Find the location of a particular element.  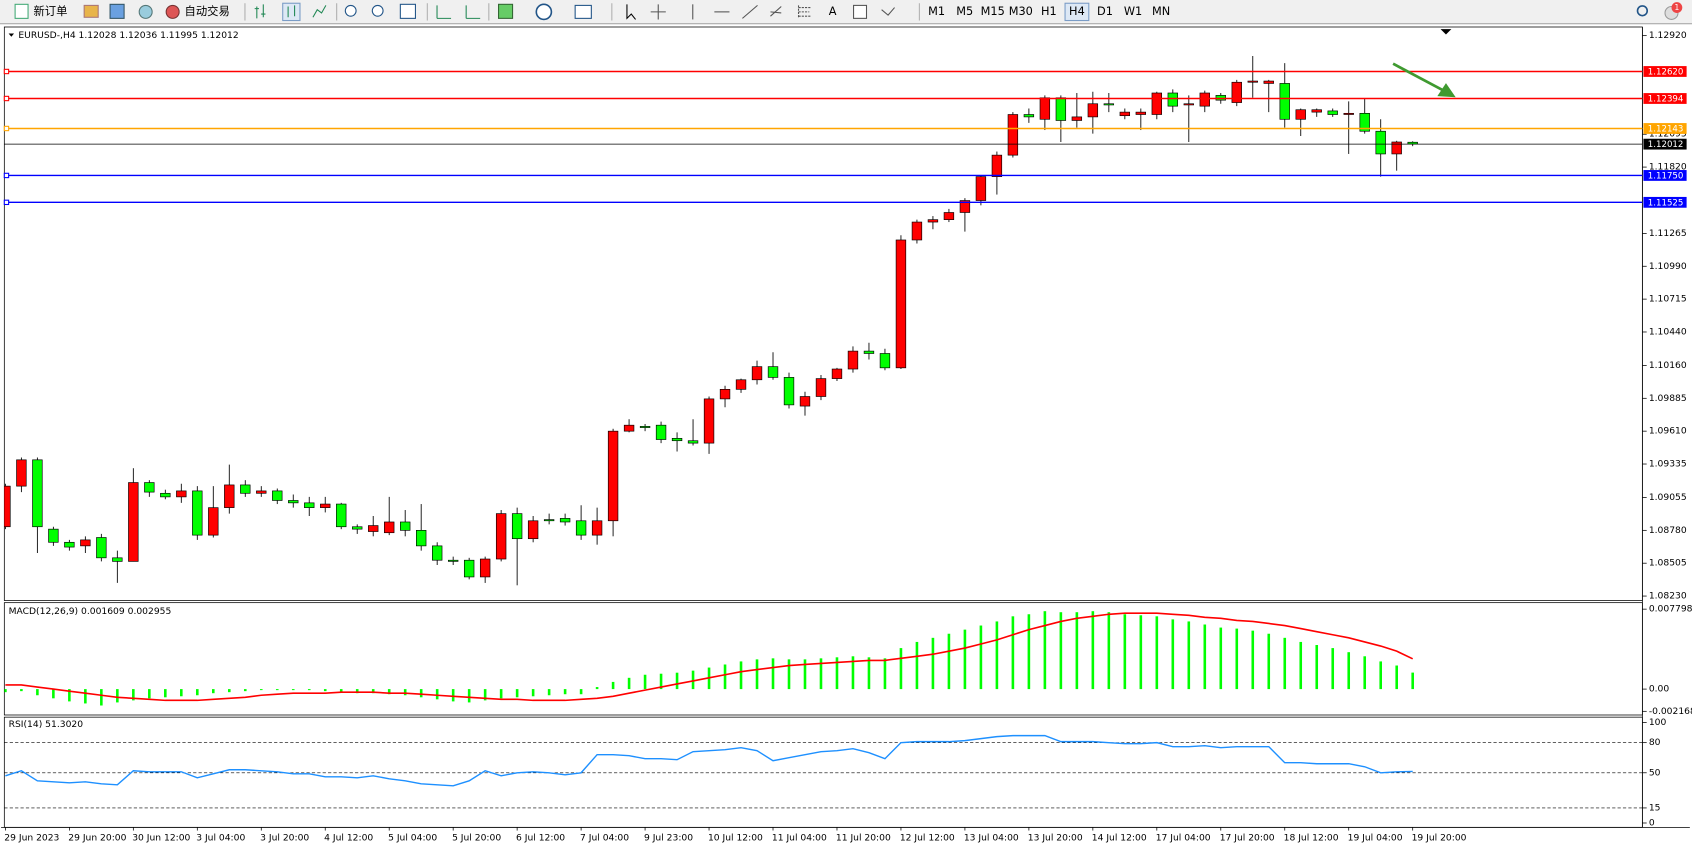

x-tick-label: 6 Jul 12:00 is located at coordinates (540, 838).